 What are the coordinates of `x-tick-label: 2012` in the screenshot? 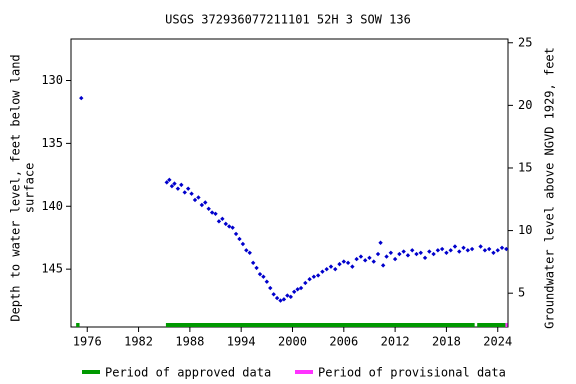 It's located at (395, 342).